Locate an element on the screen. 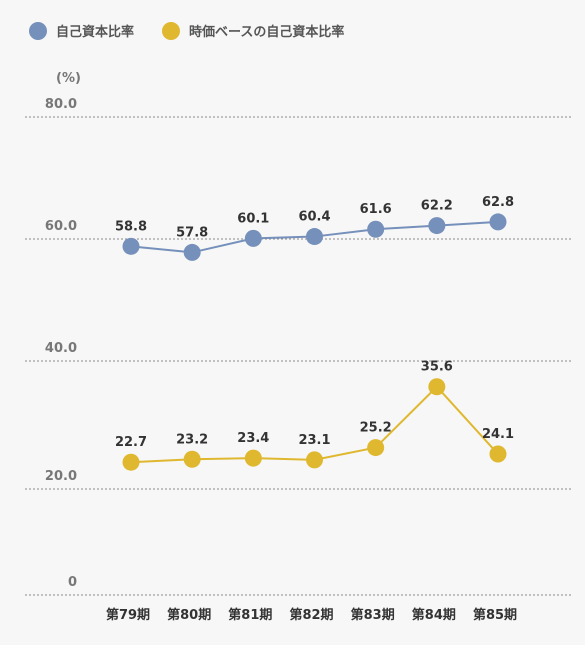 The height and width of the screenshot is (645, 585). data-label: 60.1 is located at coordinates (253, 218).